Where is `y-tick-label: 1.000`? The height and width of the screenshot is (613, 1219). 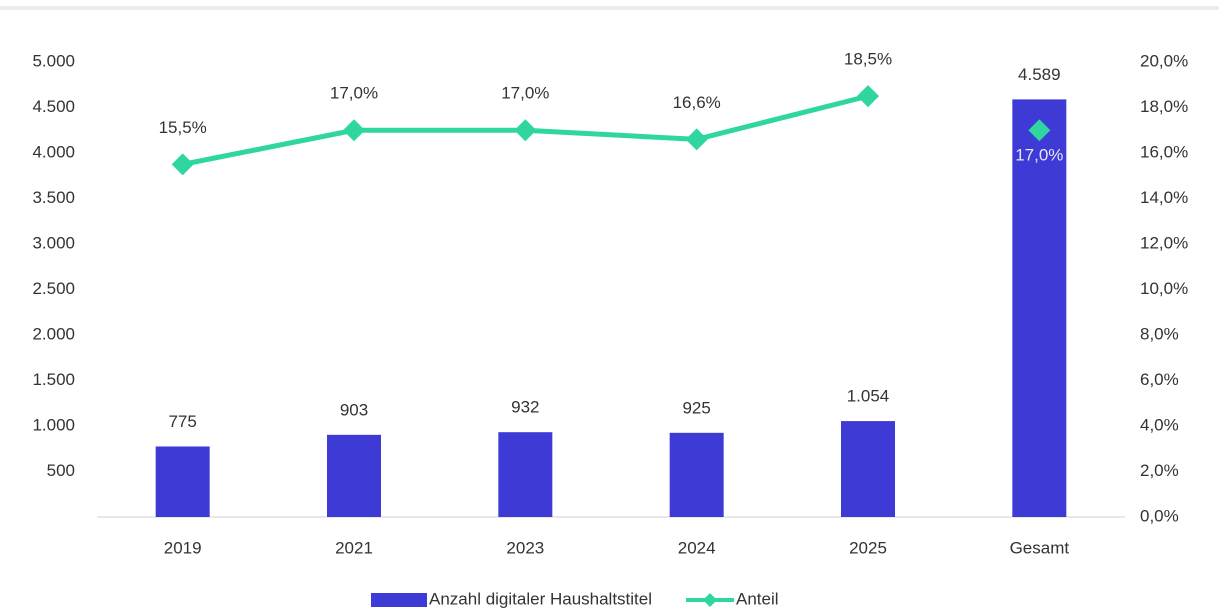
y-tick-label: 1.000 is located at coordinates (53, 424).